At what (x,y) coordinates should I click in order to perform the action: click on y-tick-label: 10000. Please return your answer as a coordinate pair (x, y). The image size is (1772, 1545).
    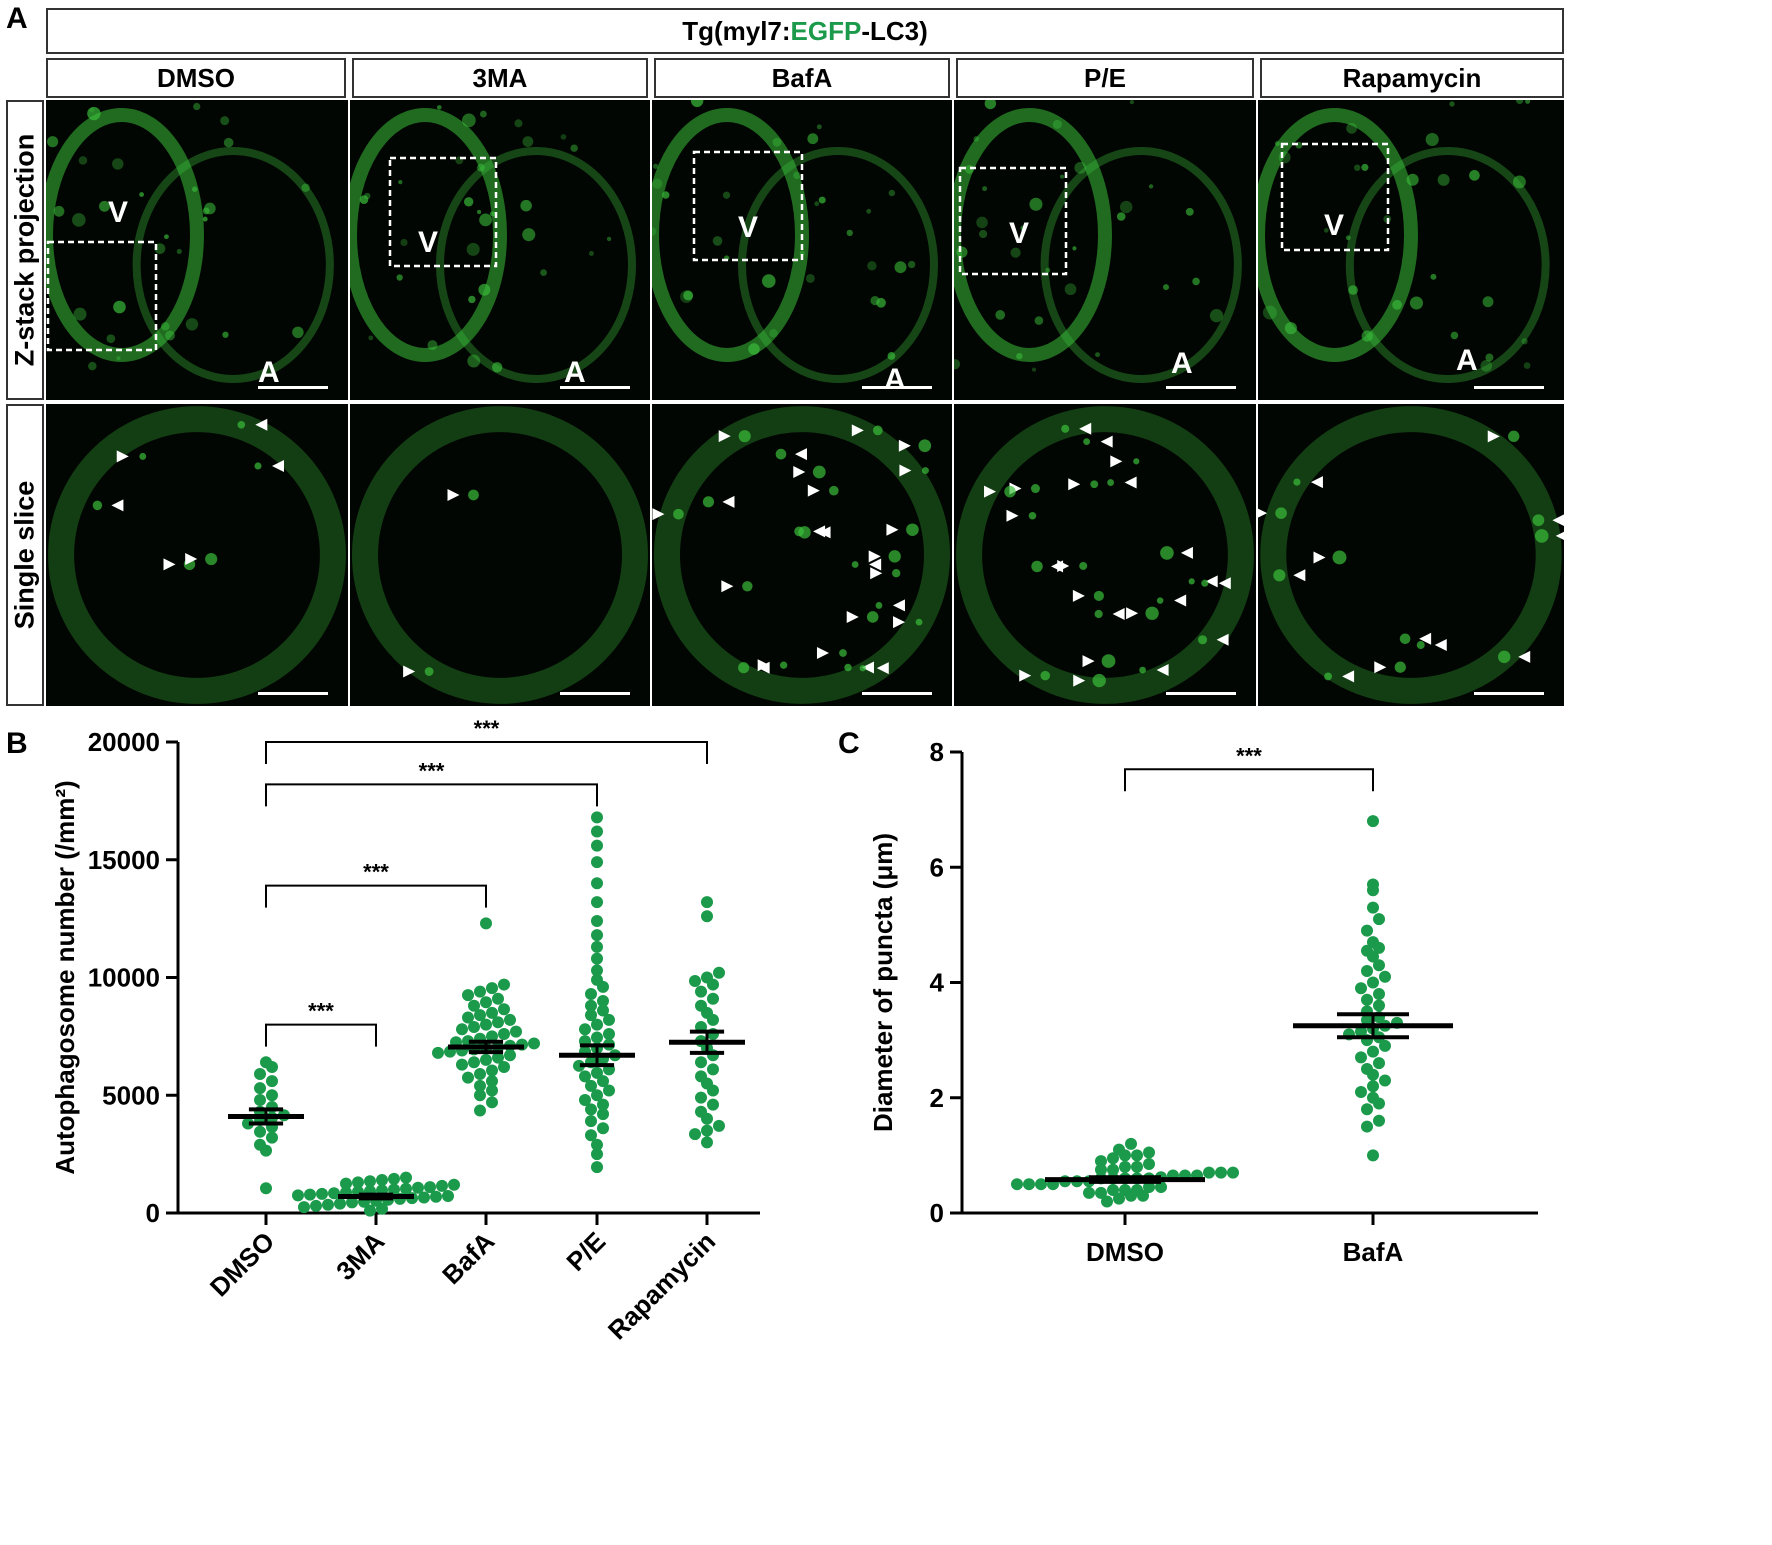
    Looking at the image, I should click on (124, 978).